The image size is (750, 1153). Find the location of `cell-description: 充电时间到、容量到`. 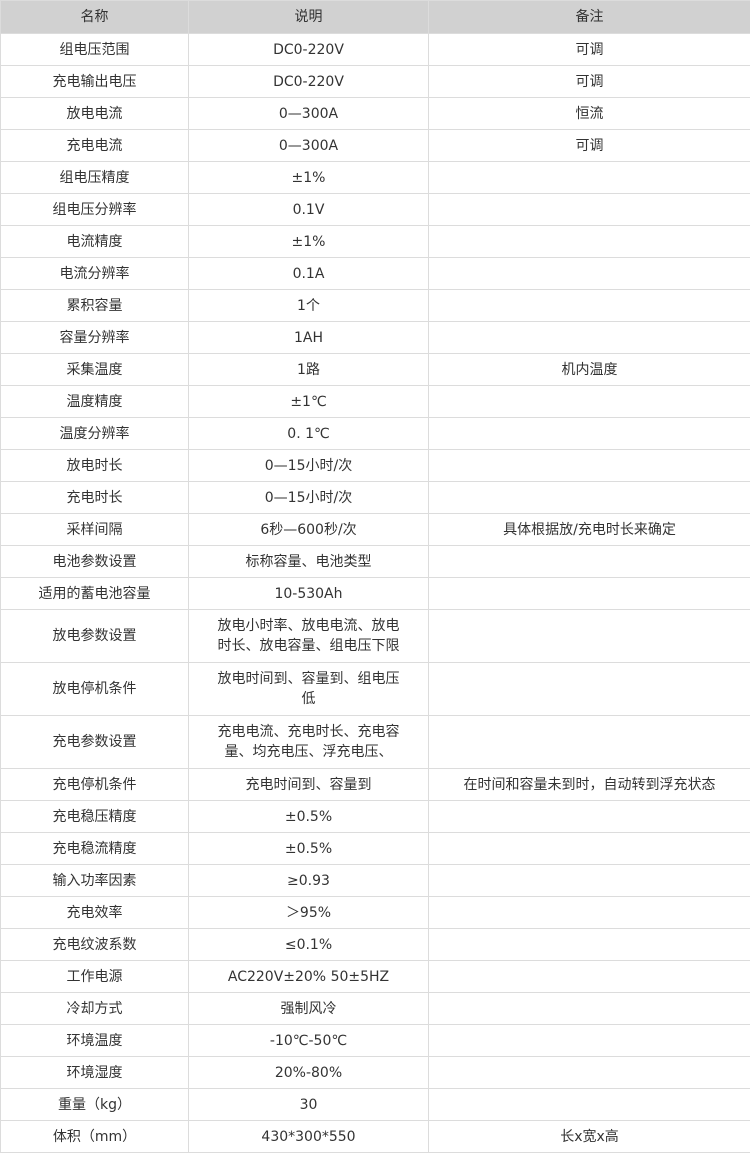

cell-description: 充电时间到、容量到 is located at coordinates (309, 785).